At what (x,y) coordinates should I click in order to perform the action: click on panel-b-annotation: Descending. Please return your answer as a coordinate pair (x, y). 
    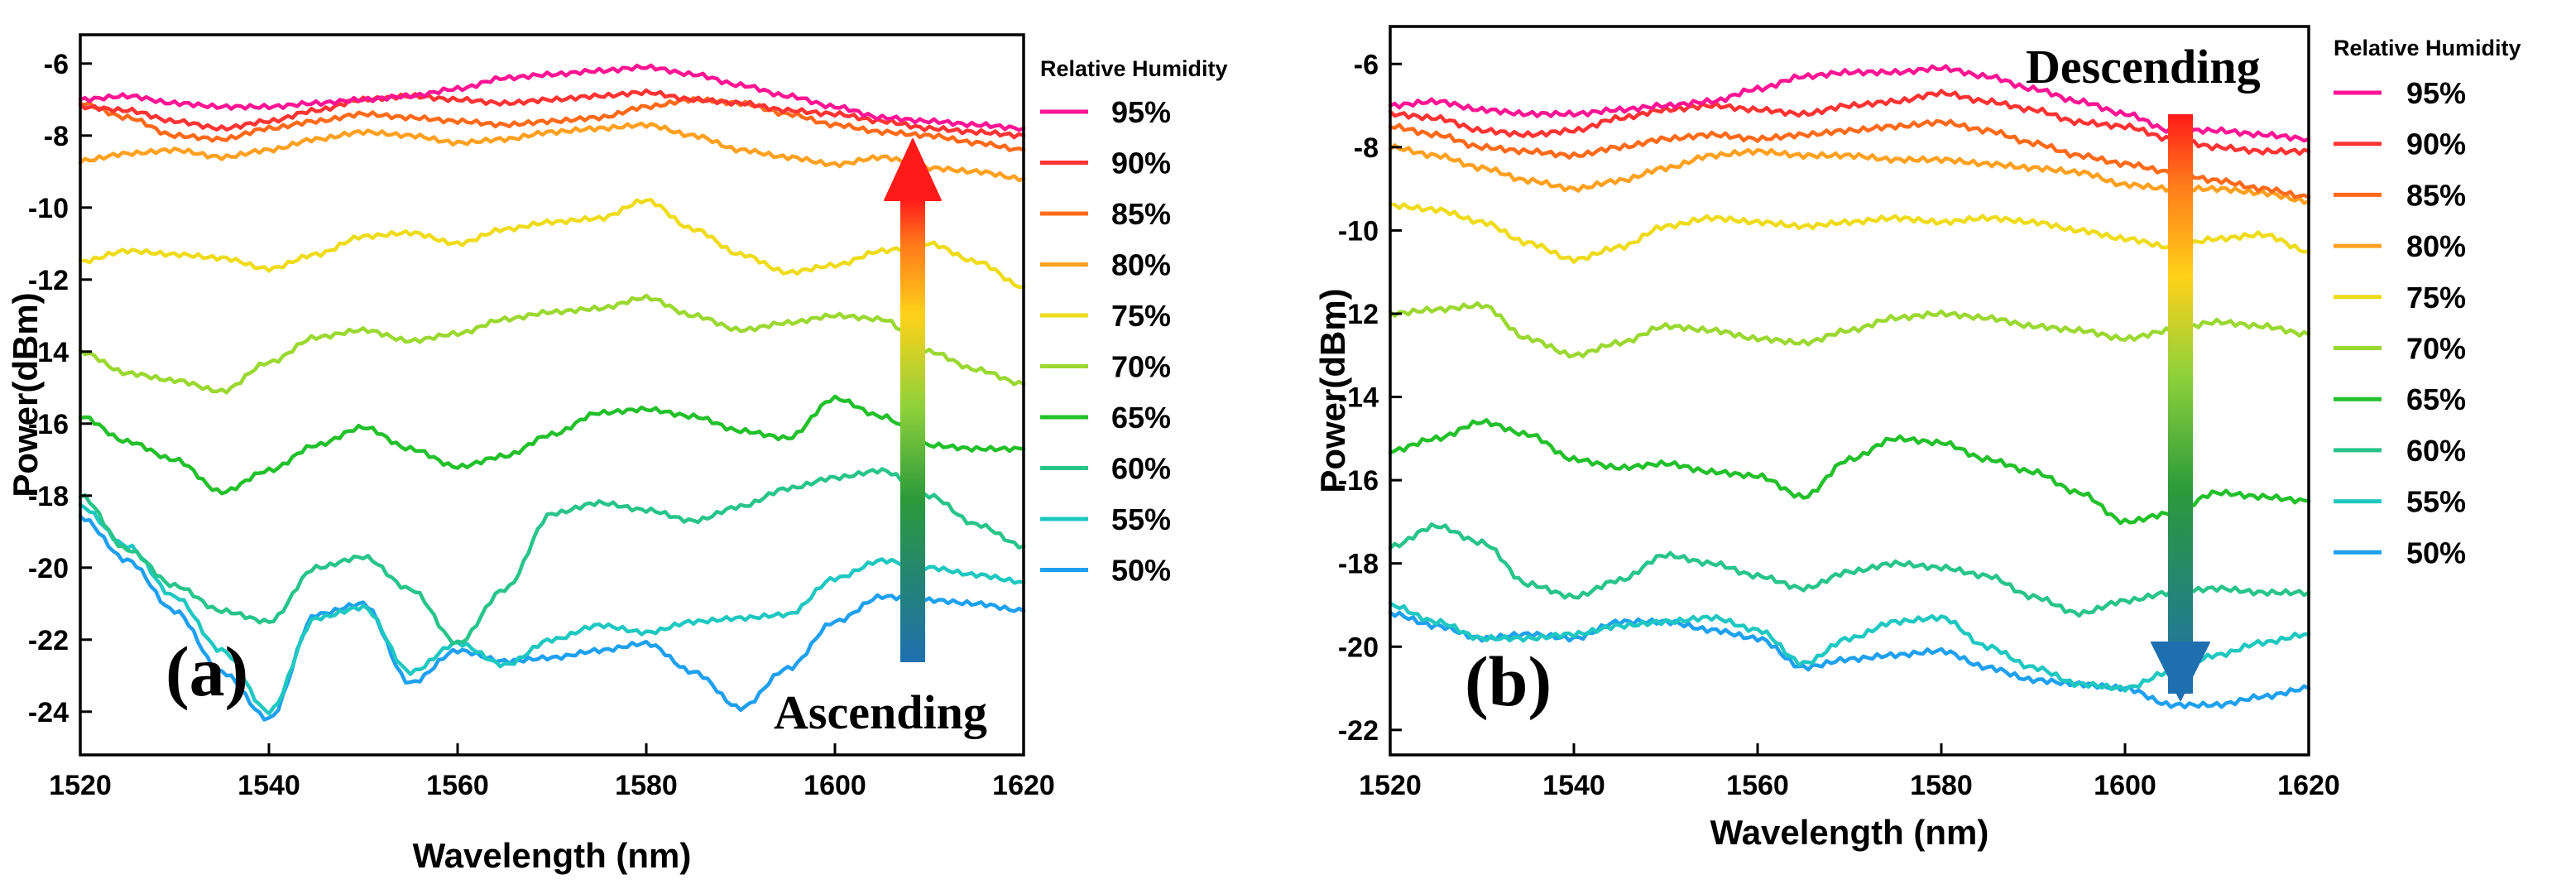
    Looking at the image, I should click on (2144, 67).